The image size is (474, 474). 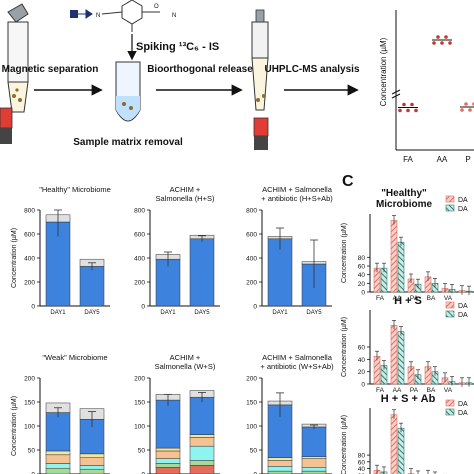 I want to click on x-tick-label: AA, so click(x=397, y=390).